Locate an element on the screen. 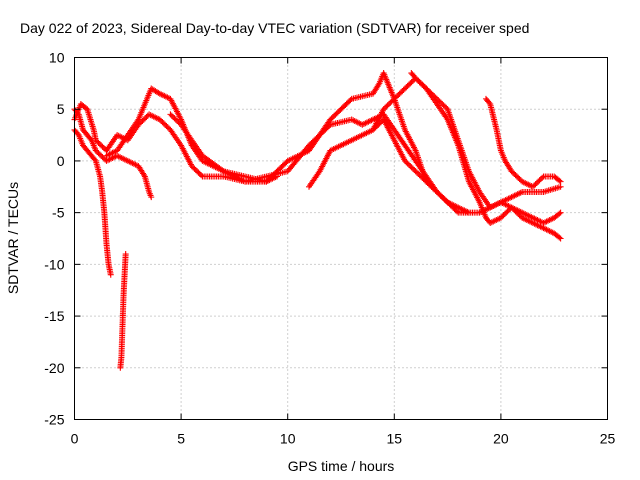 Image resolution: width=640 pixels, height=480 pixels. y-tick-label: -10 is located at coordinates (54, 264).